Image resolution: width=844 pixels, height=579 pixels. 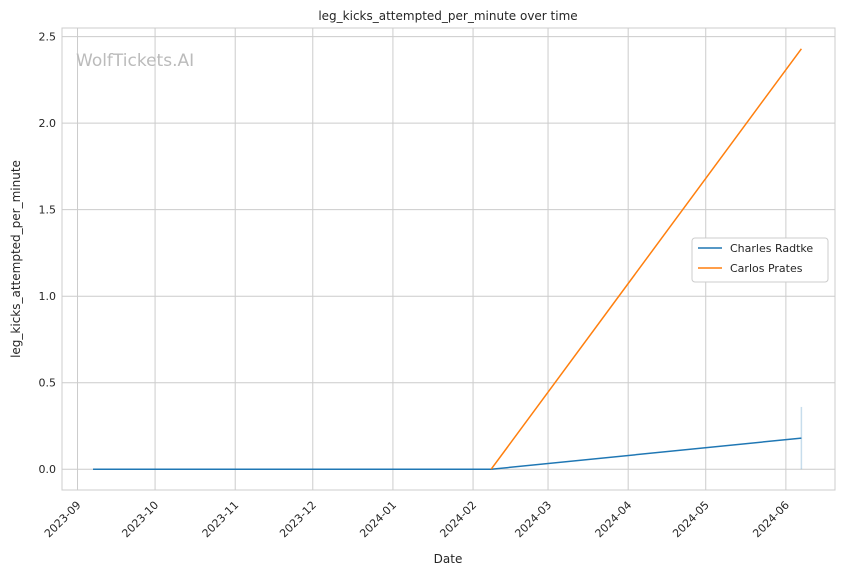 I want to click on legend-label: Charles Radtke, so click(x=771, y=248).